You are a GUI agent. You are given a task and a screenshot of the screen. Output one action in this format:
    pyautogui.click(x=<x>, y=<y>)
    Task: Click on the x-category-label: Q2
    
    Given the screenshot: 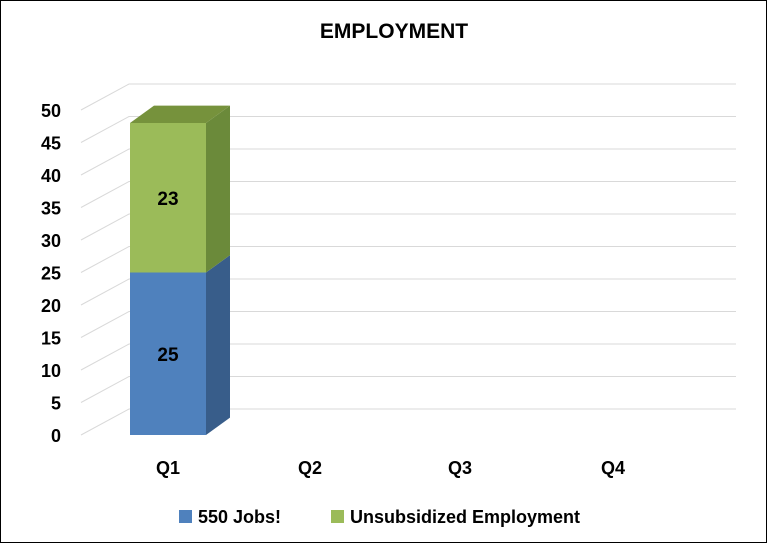 What is the action you would take?
    pyautogui.click(x=310, y=468)
    